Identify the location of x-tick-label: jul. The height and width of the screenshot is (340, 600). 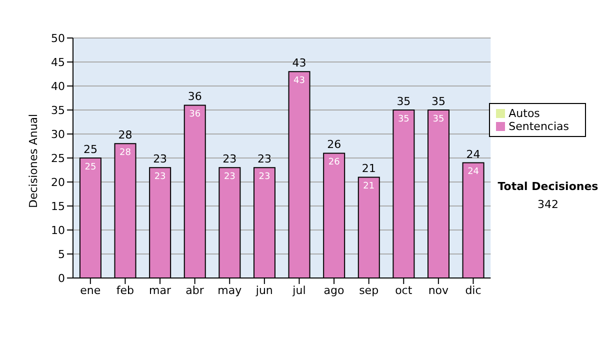
(299, 290).